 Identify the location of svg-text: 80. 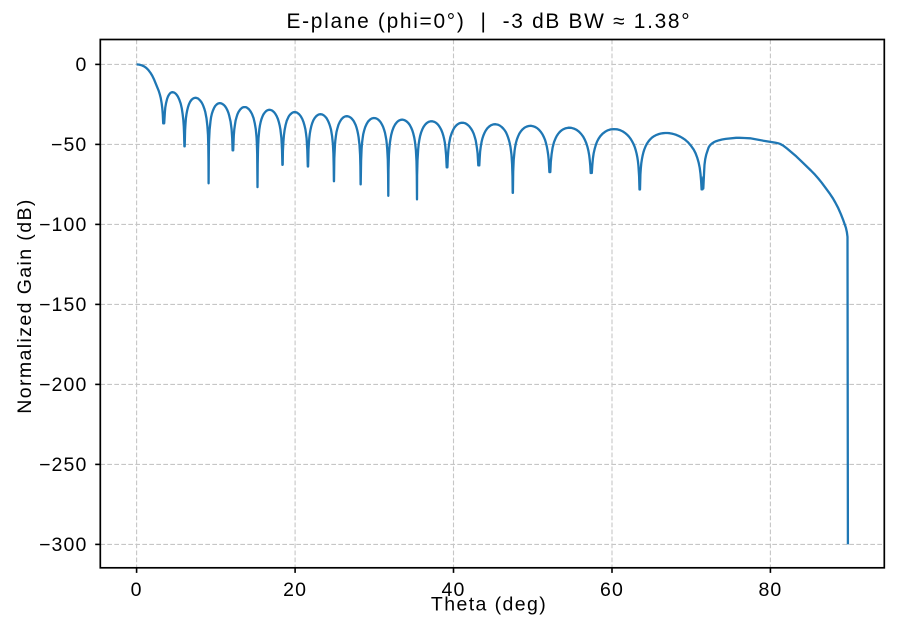
(770, 590).